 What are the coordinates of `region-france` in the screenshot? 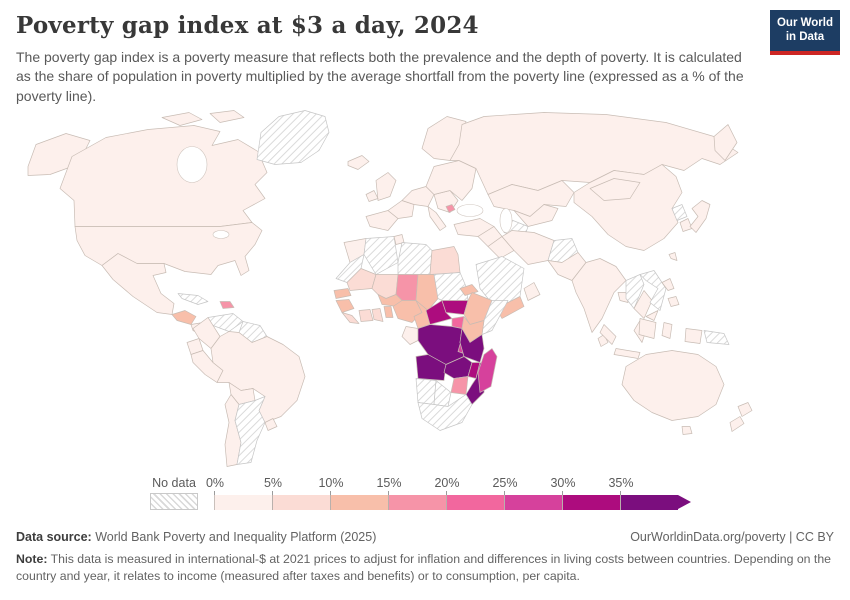 It's located at (401, 209).